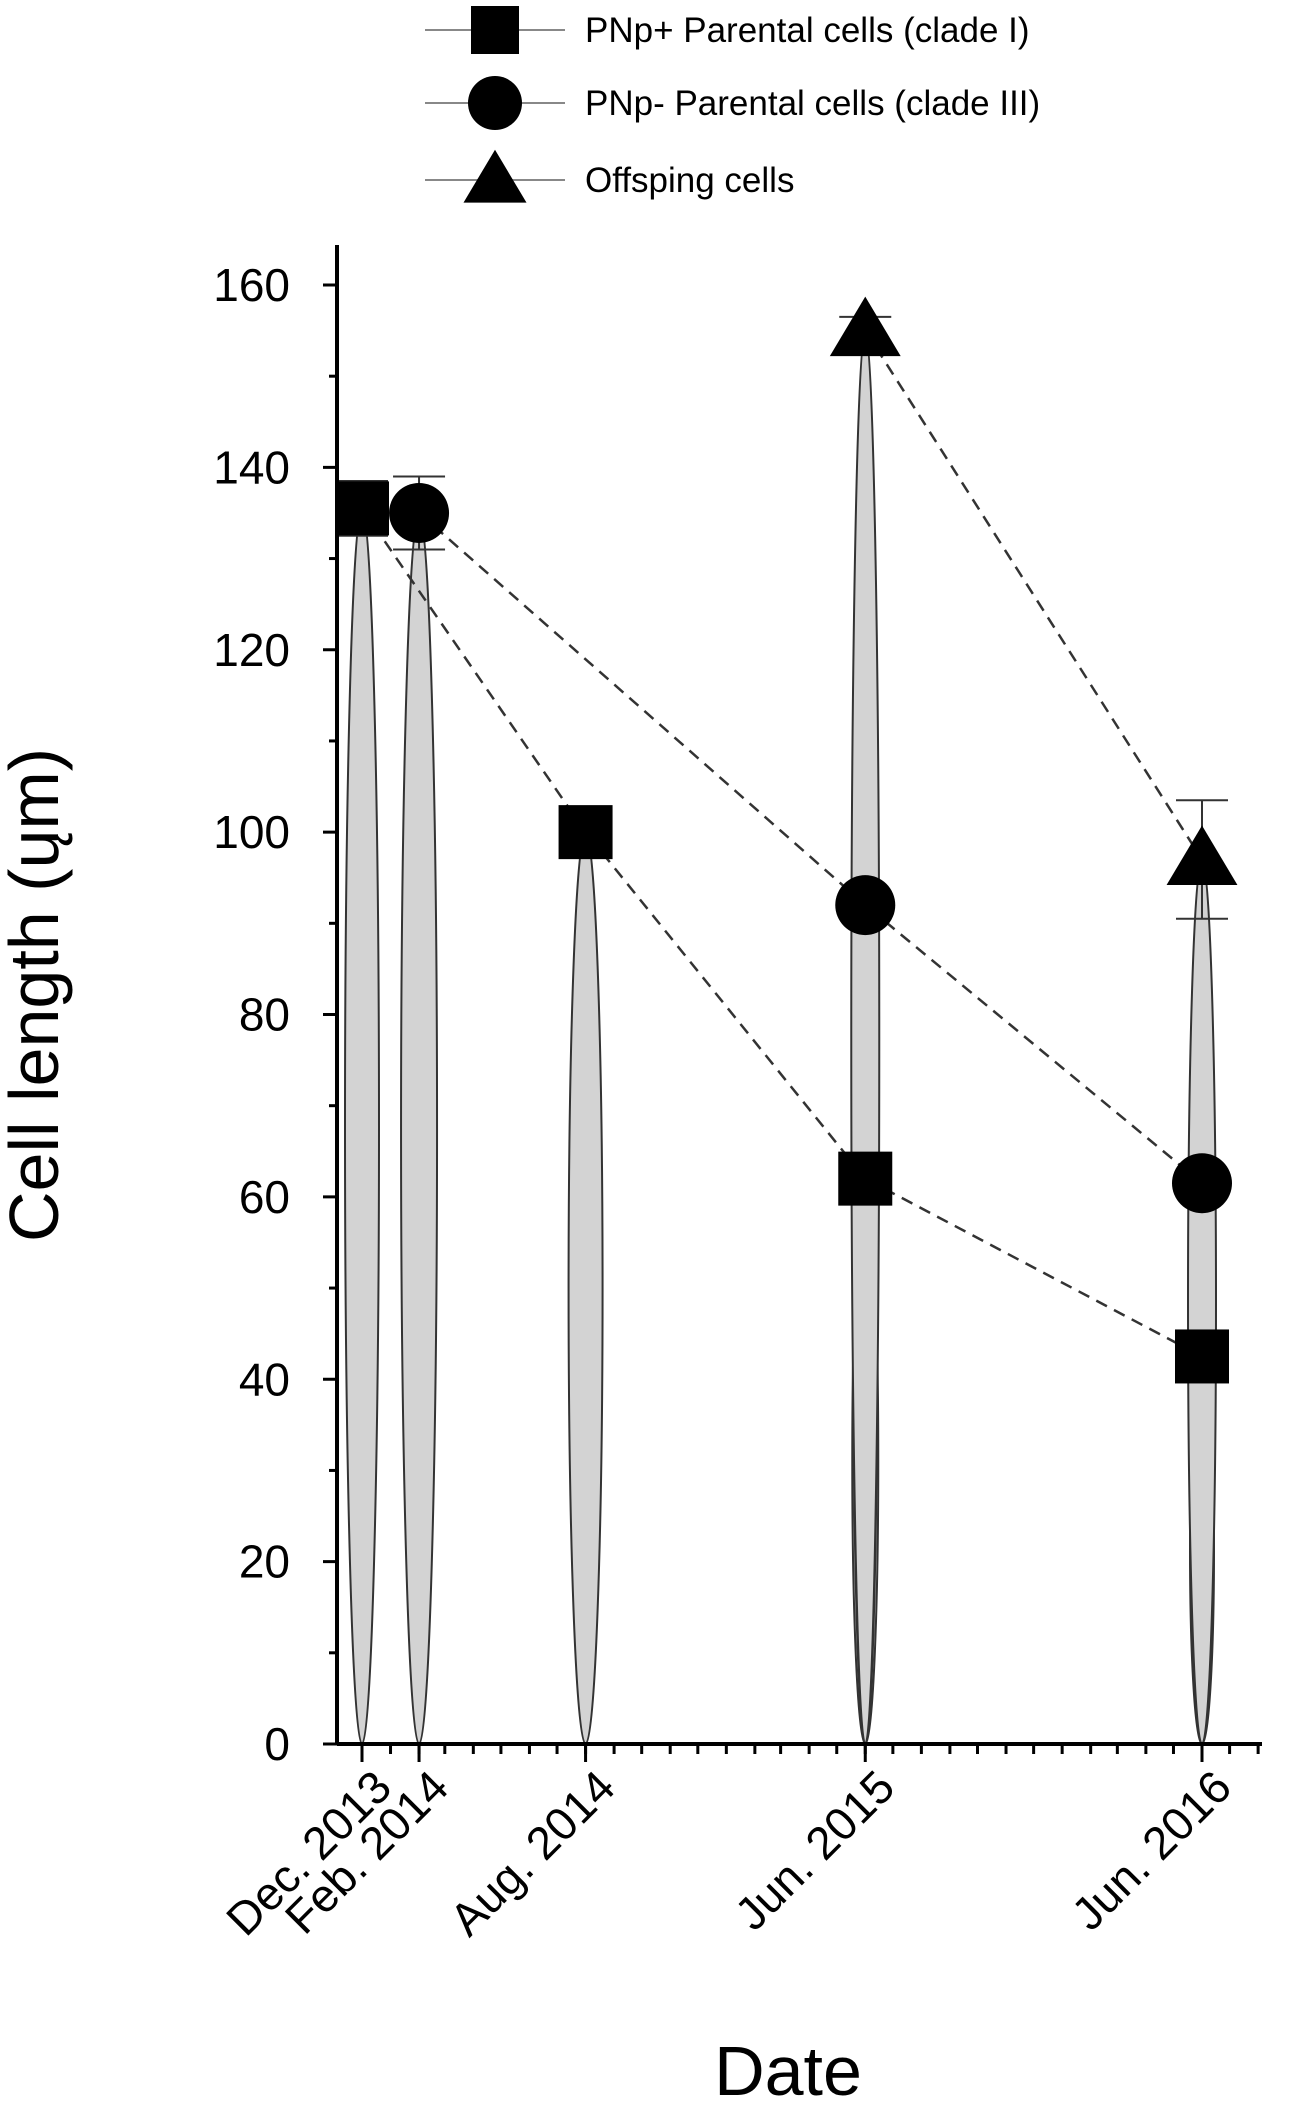 The image size is (1291, 2114). I want to click on y-tick-label: 100, so click(251, 832).